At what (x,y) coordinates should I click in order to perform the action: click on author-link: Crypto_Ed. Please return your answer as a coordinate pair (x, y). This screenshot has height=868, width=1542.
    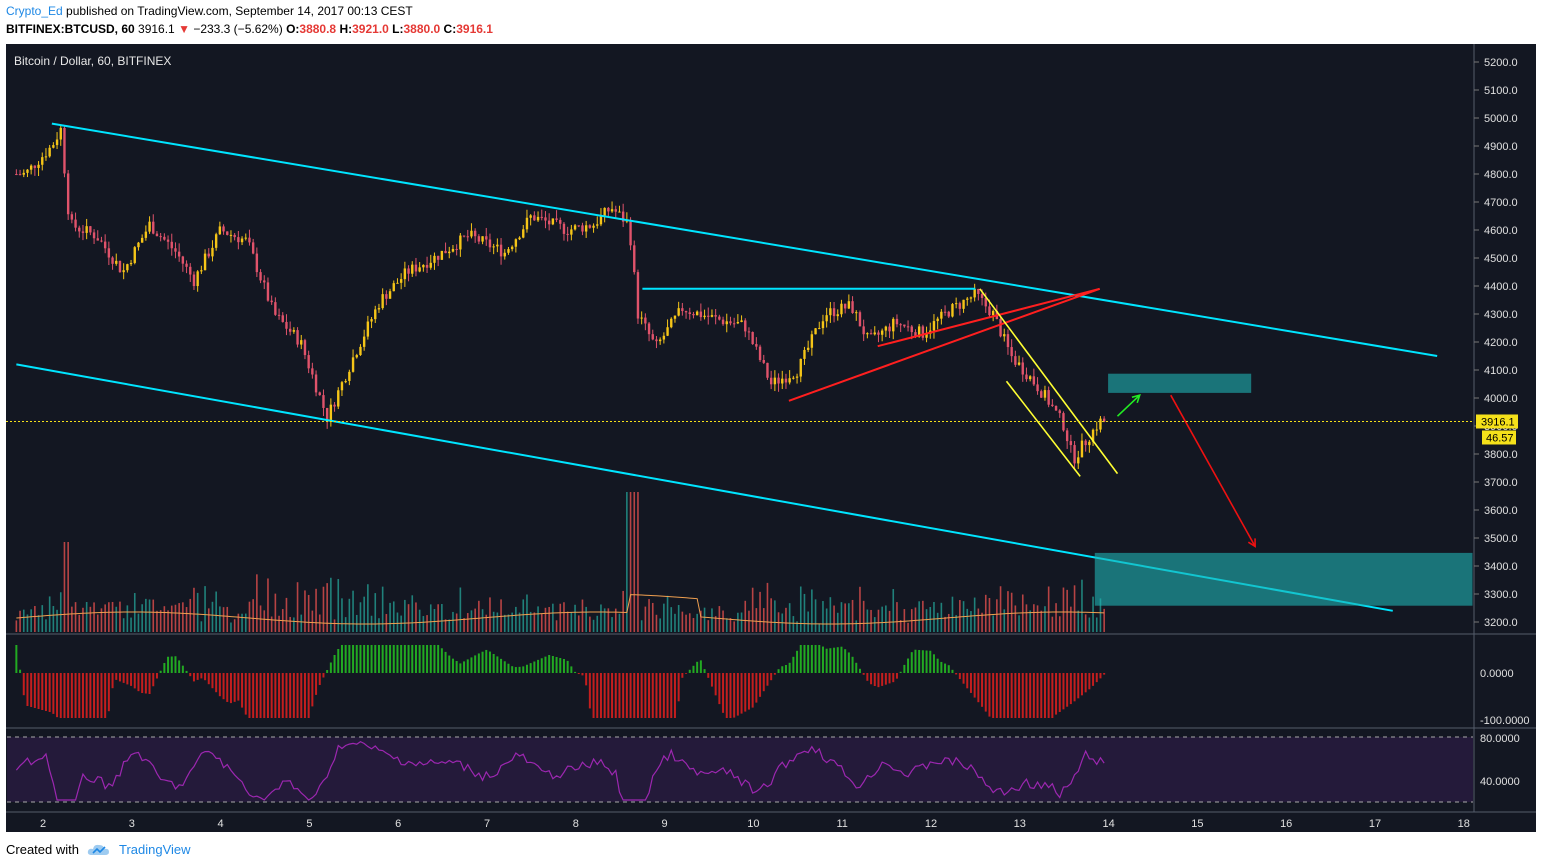
    Looking at the image, I should click on (34, 11).